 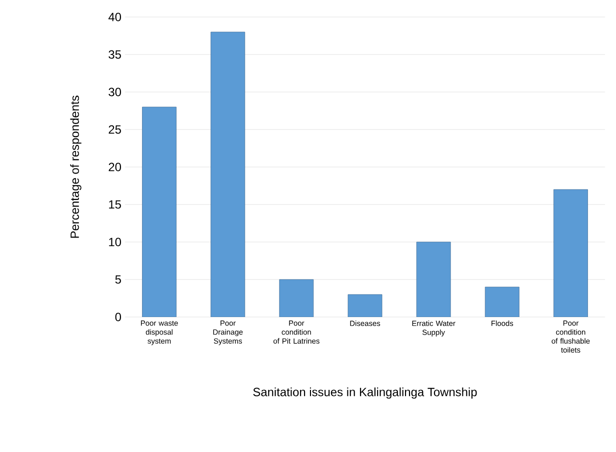 I want to click on y-tick-label: 40, so click(x=115, y=17).